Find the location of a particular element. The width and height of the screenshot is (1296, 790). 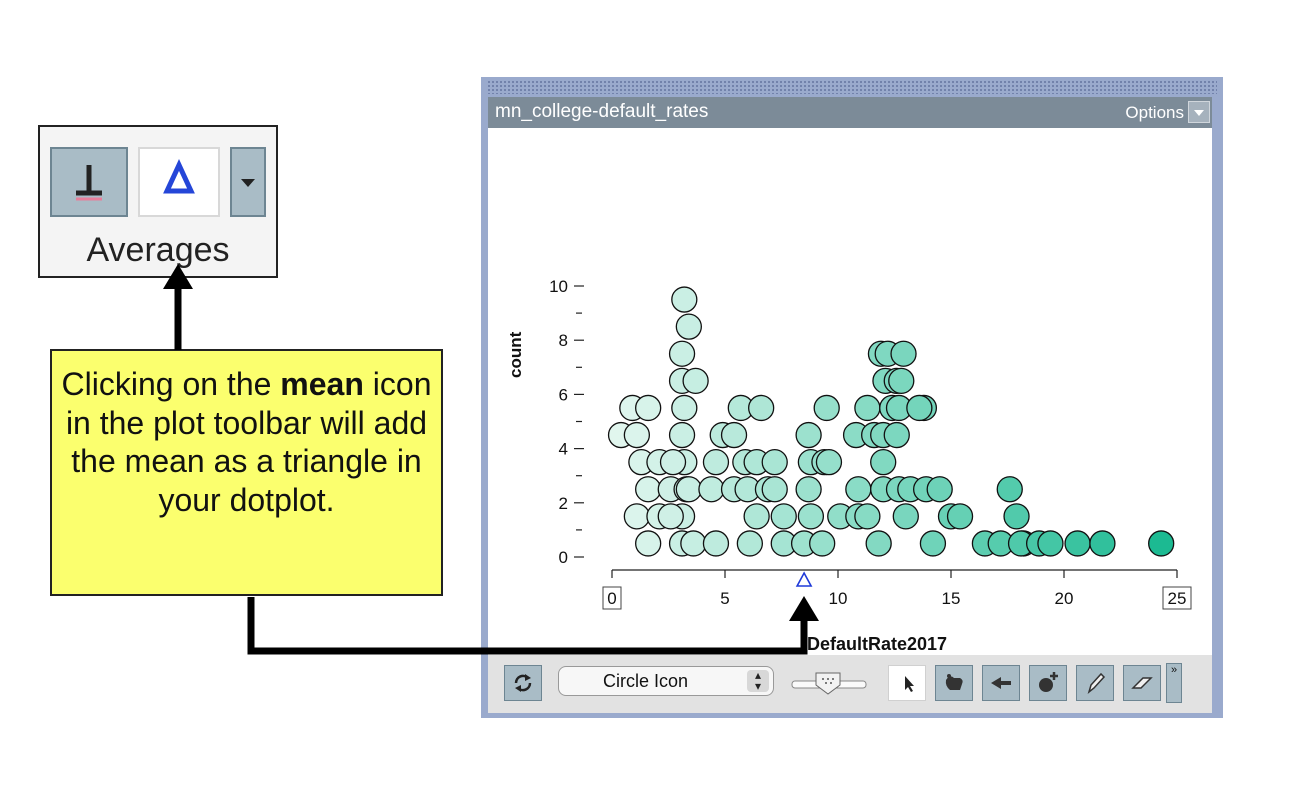

point-style-select: Circle Icon ▴ ▾ is located at coordinates (666, 681).